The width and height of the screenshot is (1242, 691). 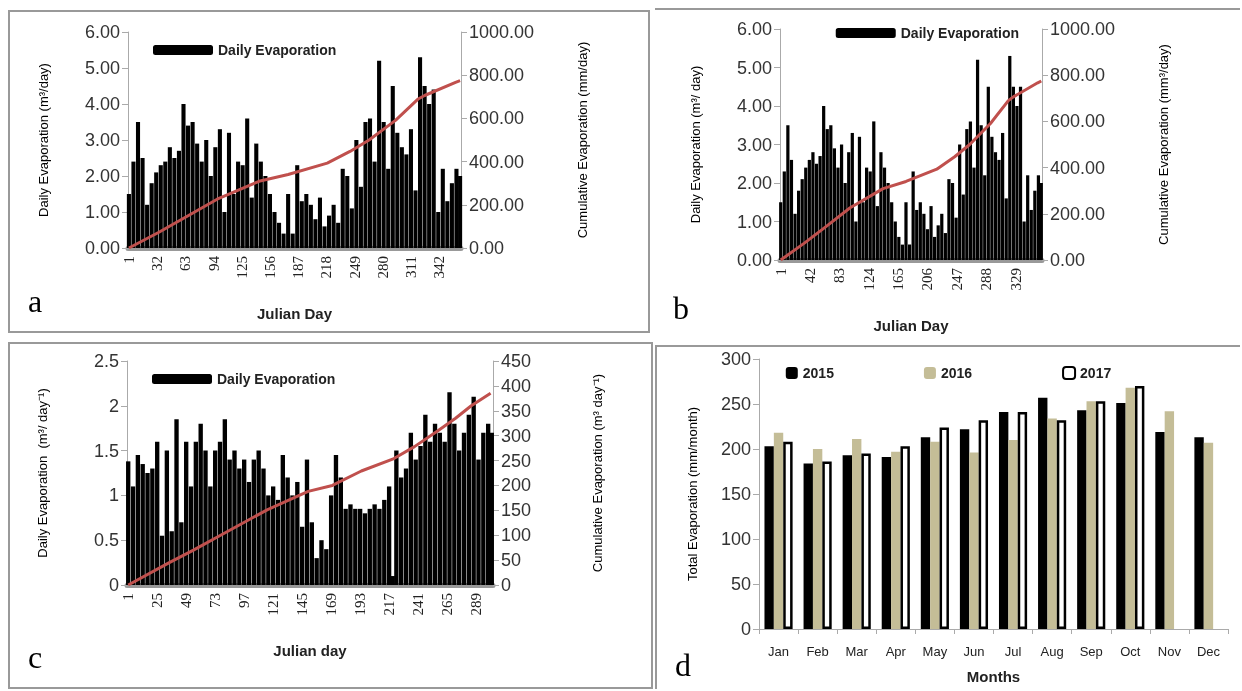 I want to click on y-tick-label: 2, so click(x=113, y=405).